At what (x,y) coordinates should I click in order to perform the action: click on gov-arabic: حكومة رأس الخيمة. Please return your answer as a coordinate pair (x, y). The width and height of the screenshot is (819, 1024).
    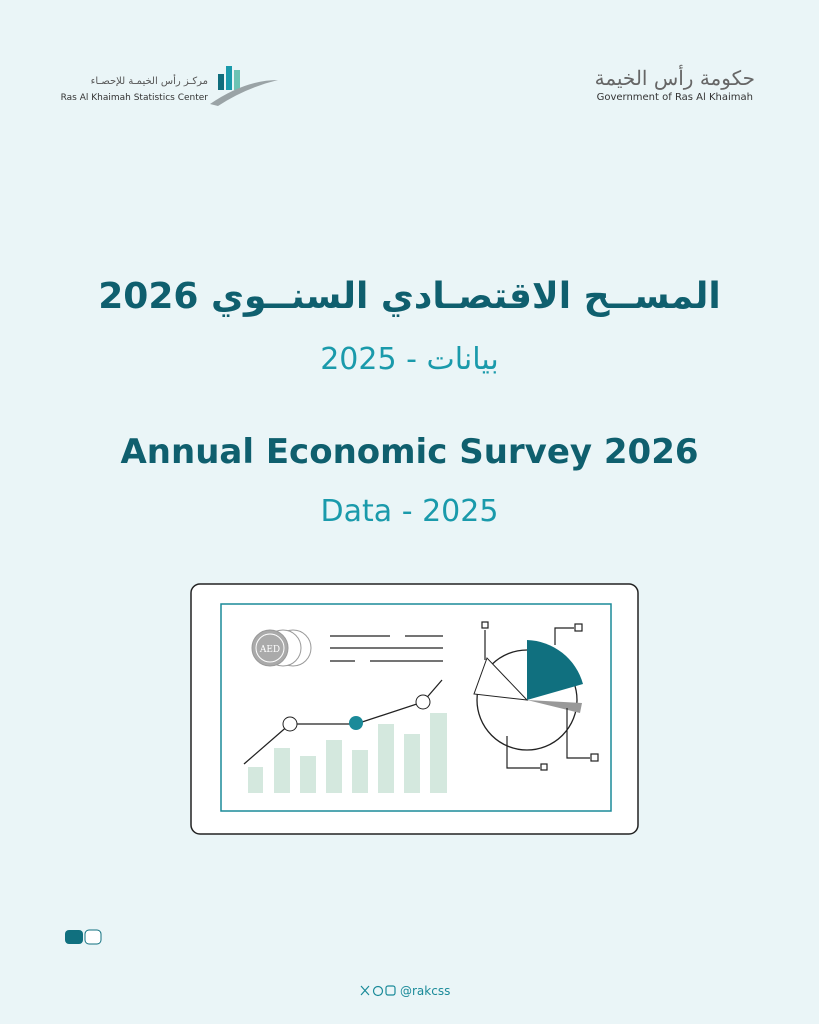
    Looking at the image, I should click on (674, 78).